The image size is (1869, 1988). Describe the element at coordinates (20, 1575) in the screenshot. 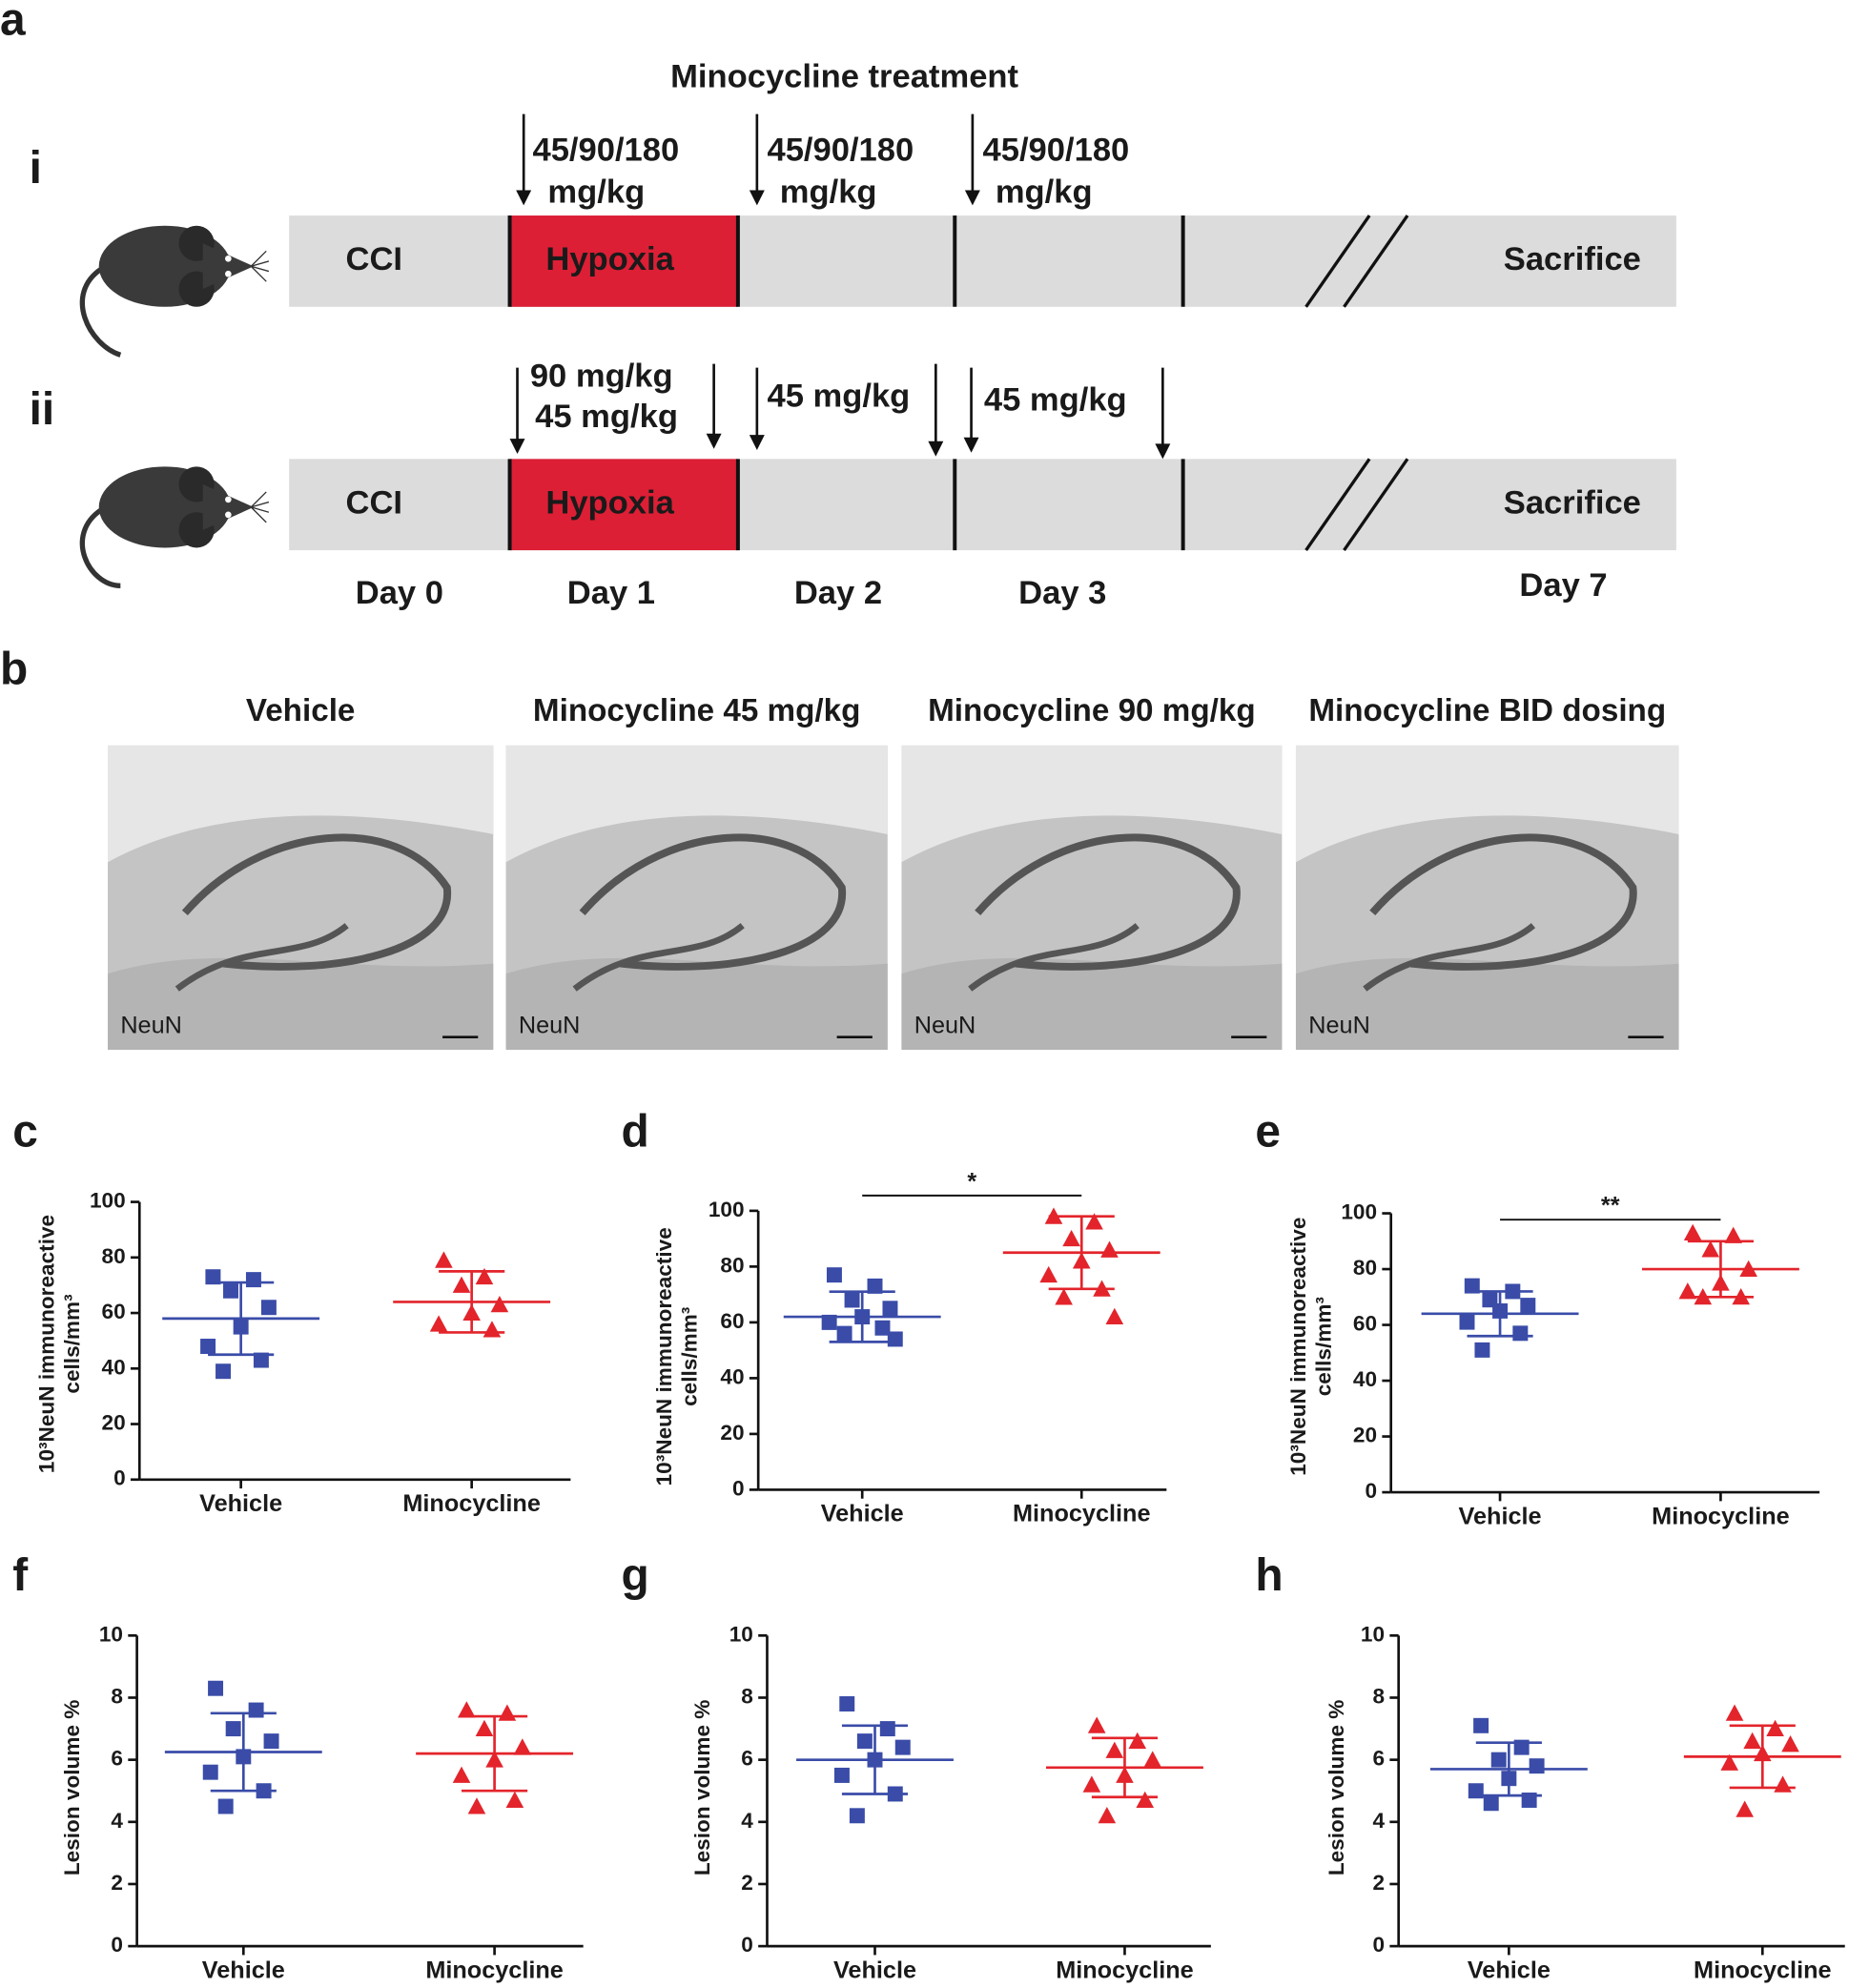

I see `panel-letter: f` at that location.